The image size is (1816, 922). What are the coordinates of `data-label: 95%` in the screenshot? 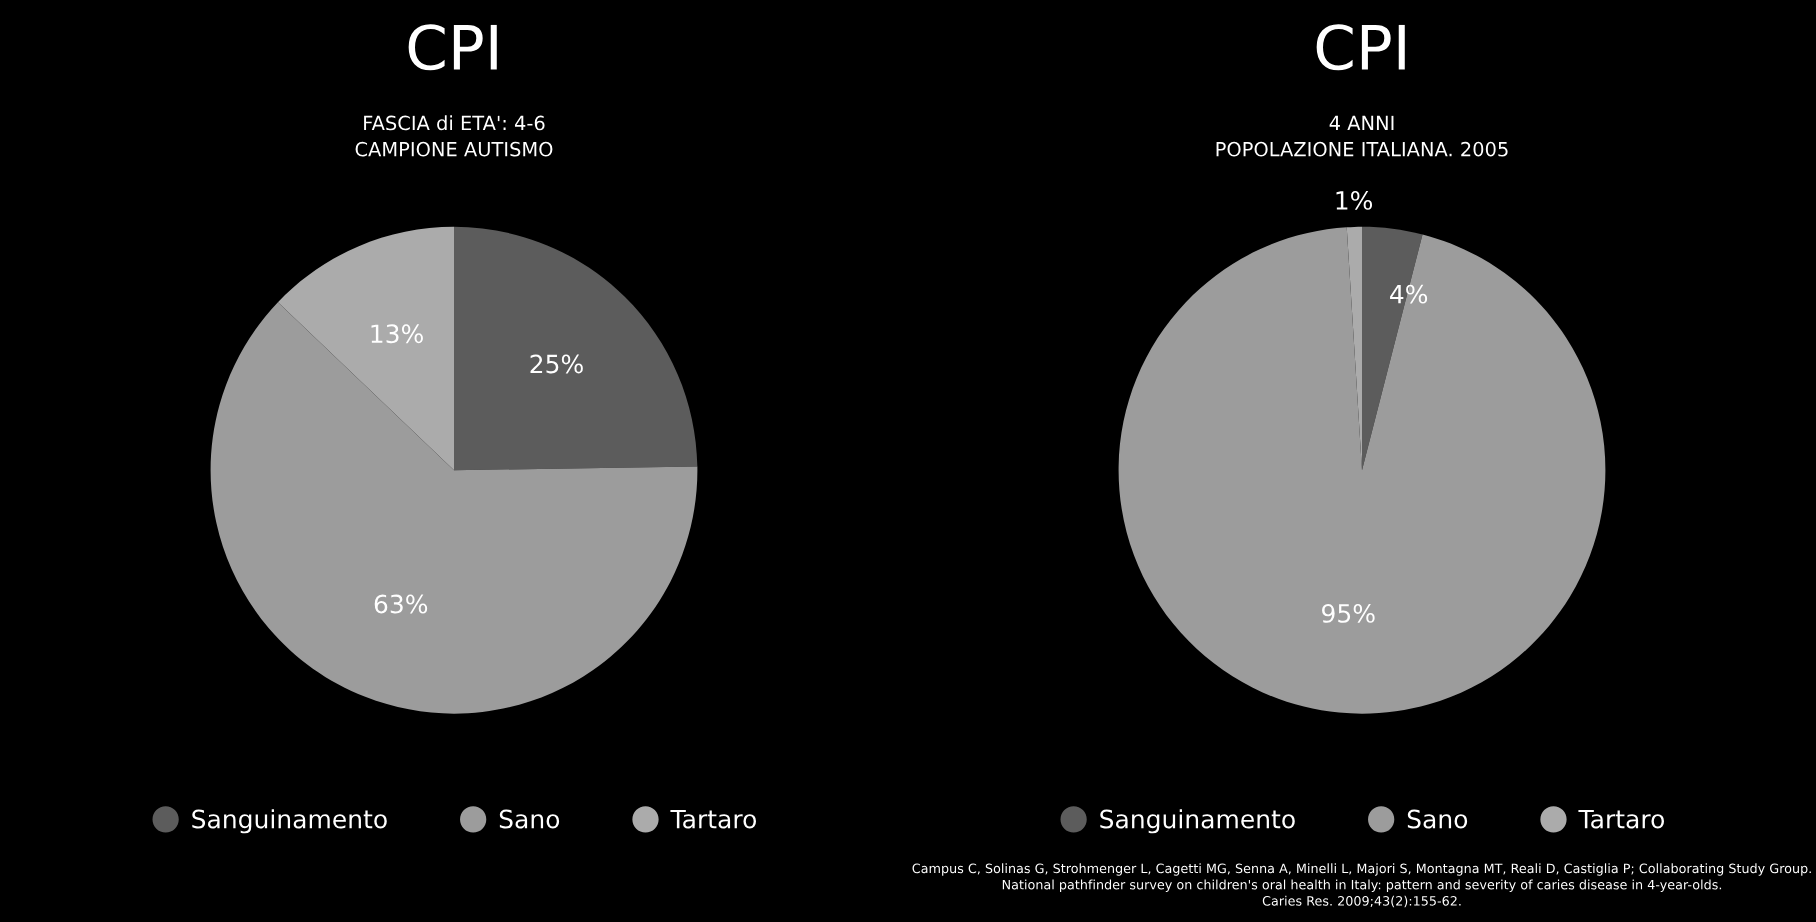 It's located at (1348, 613).